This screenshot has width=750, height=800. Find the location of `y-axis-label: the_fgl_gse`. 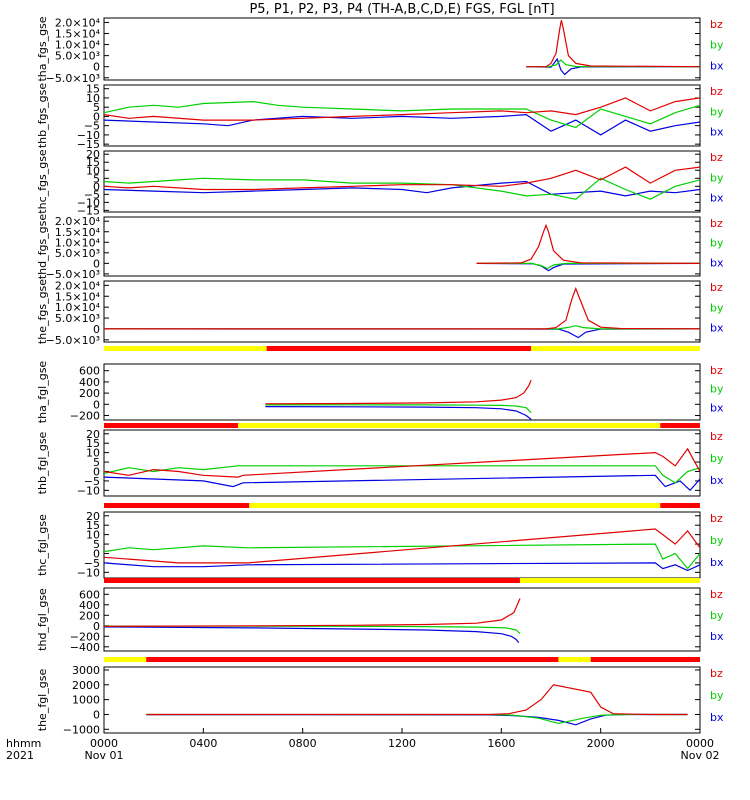

y-axis-label: the_fgl_gse is located at coordinates (42, 700).